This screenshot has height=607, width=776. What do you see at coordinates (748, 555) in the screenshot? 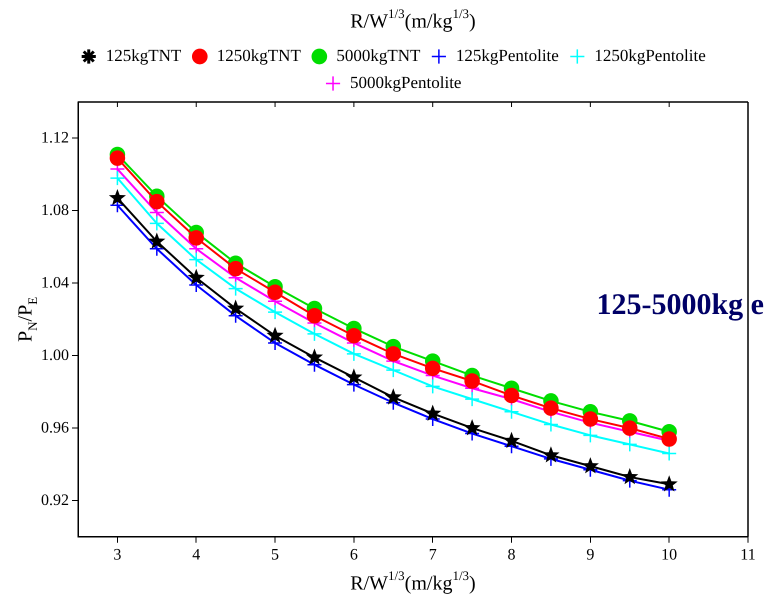
I see `x-tick-label: 11` at bounding box center [748, 555].